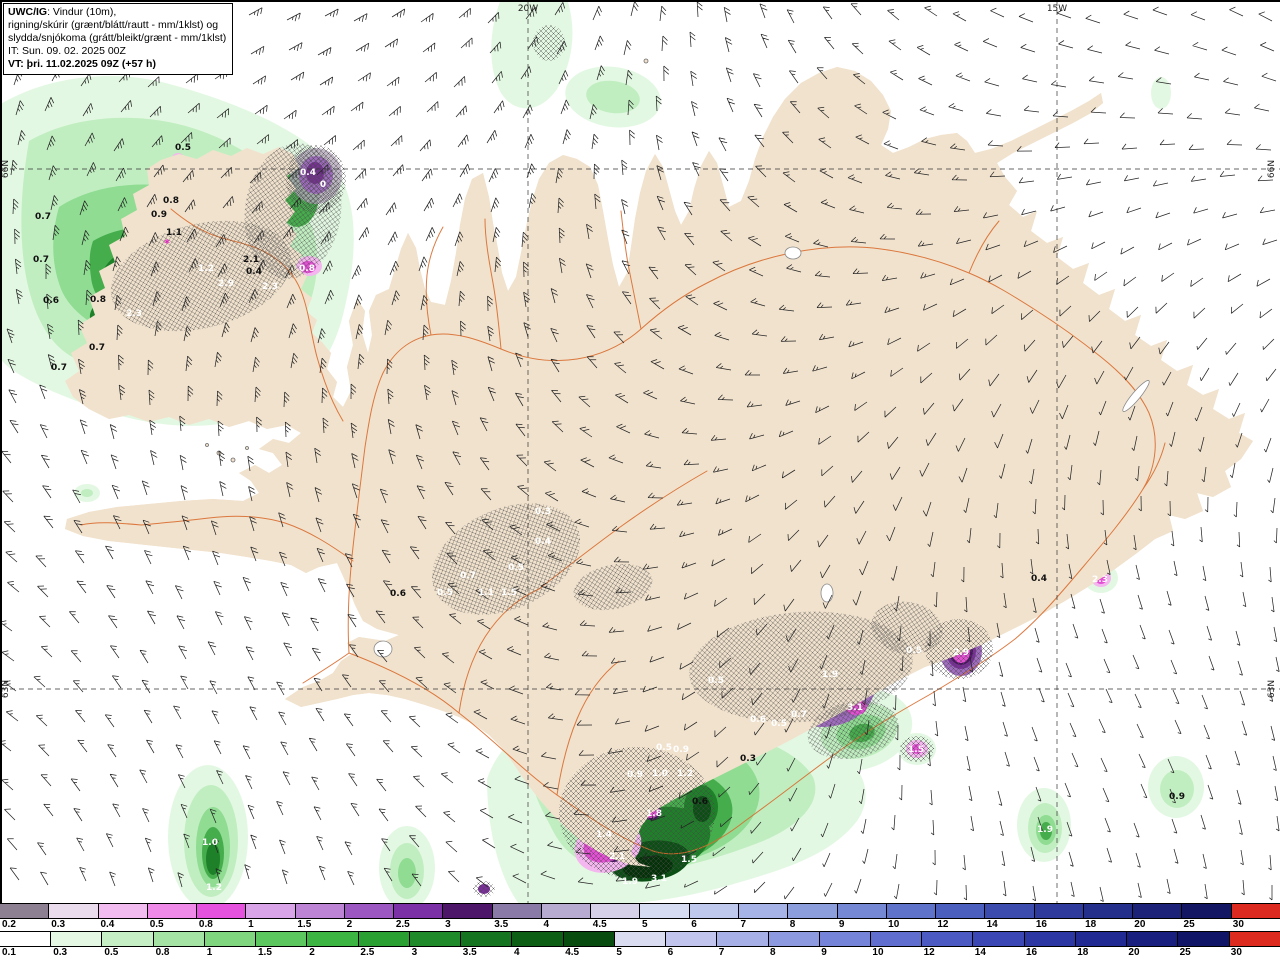 This screenshot has width=1280, height=960. I want to click on precip-value-label: *, so click(167, 243).